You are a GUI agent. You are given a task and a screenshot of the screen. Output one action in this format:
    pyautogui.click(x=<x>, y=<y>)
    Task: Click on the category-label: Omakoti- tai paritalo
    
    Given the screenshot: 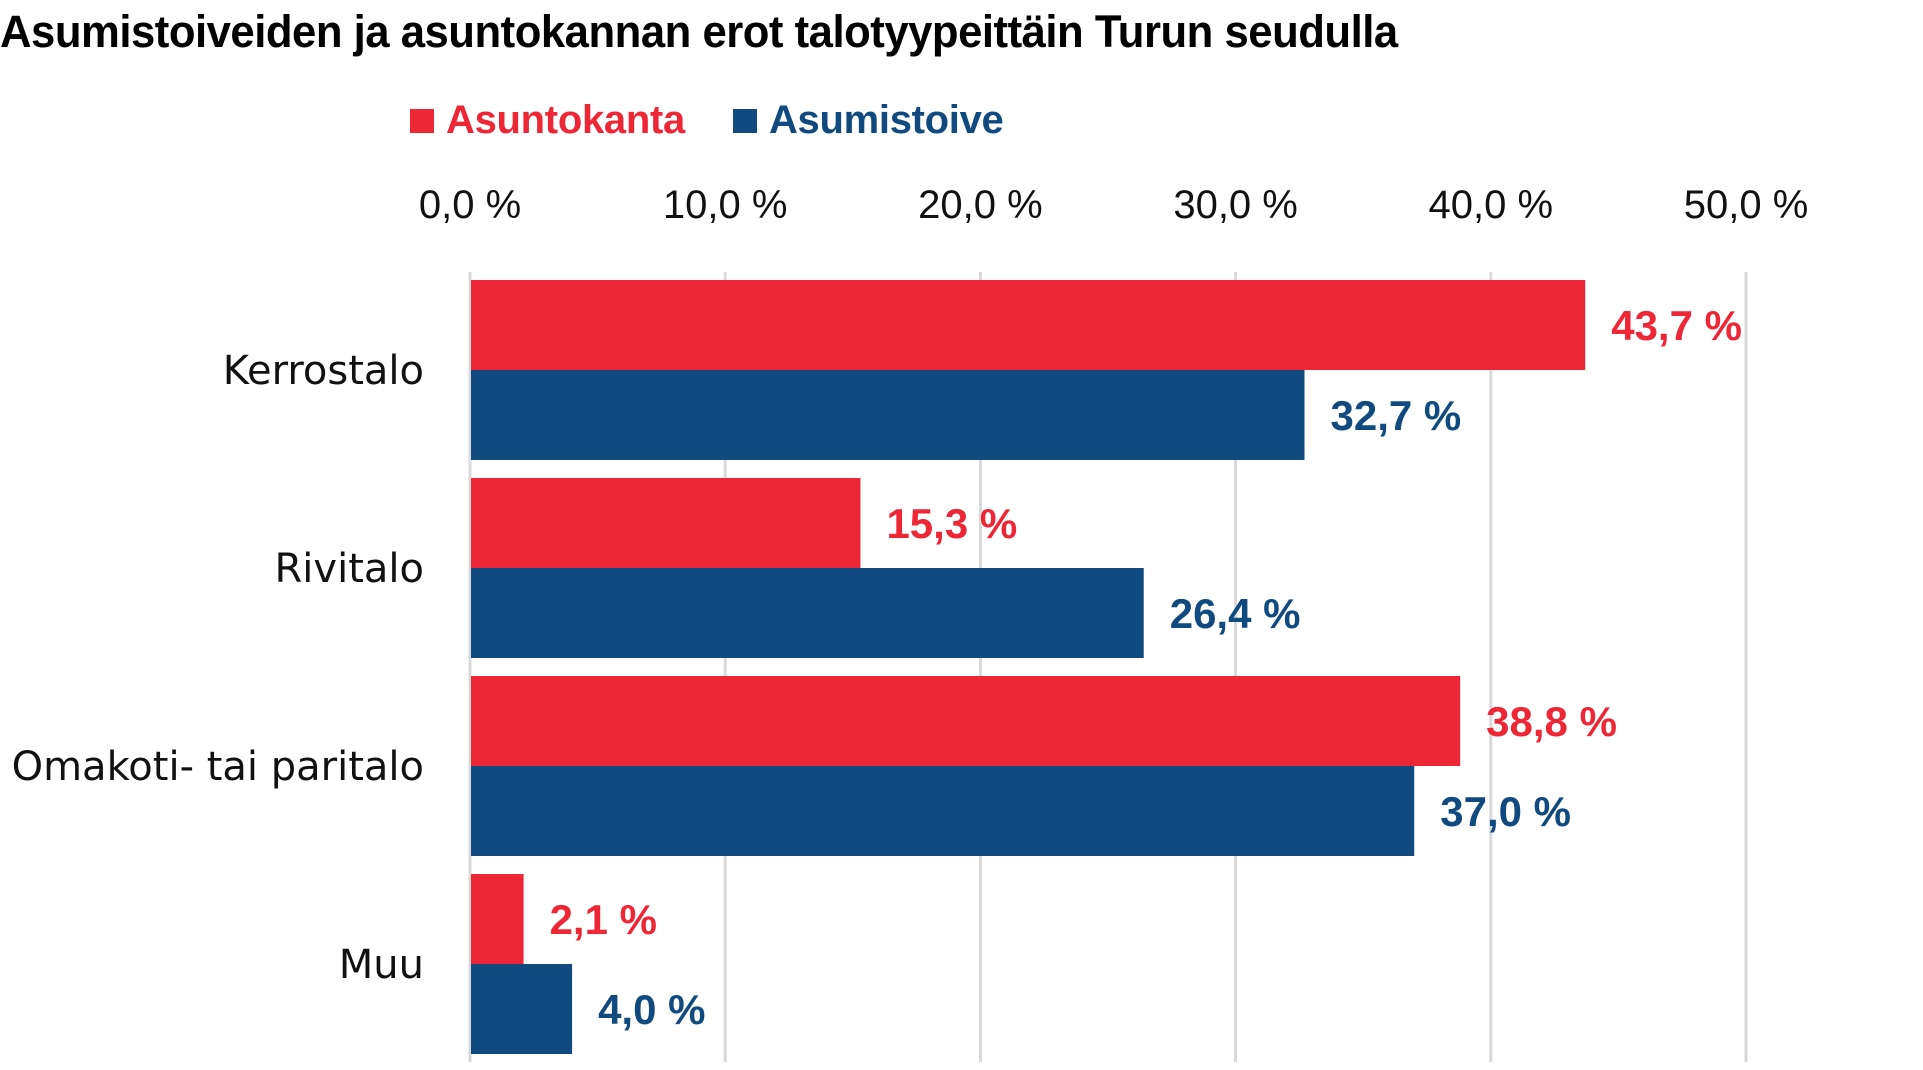 What is the action you would take?
    pyautogui.click(x=218, y=767)
    